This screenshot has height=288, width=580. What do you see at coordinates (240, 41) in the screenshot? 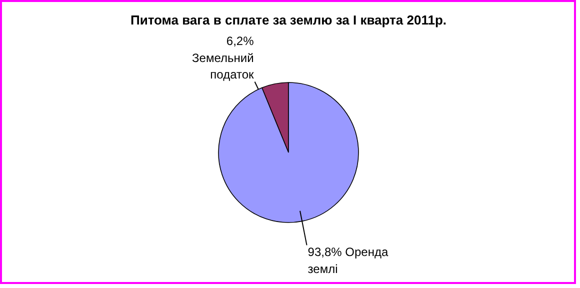
I see `data-label: 6,2%` at bounding box center [240, 41].